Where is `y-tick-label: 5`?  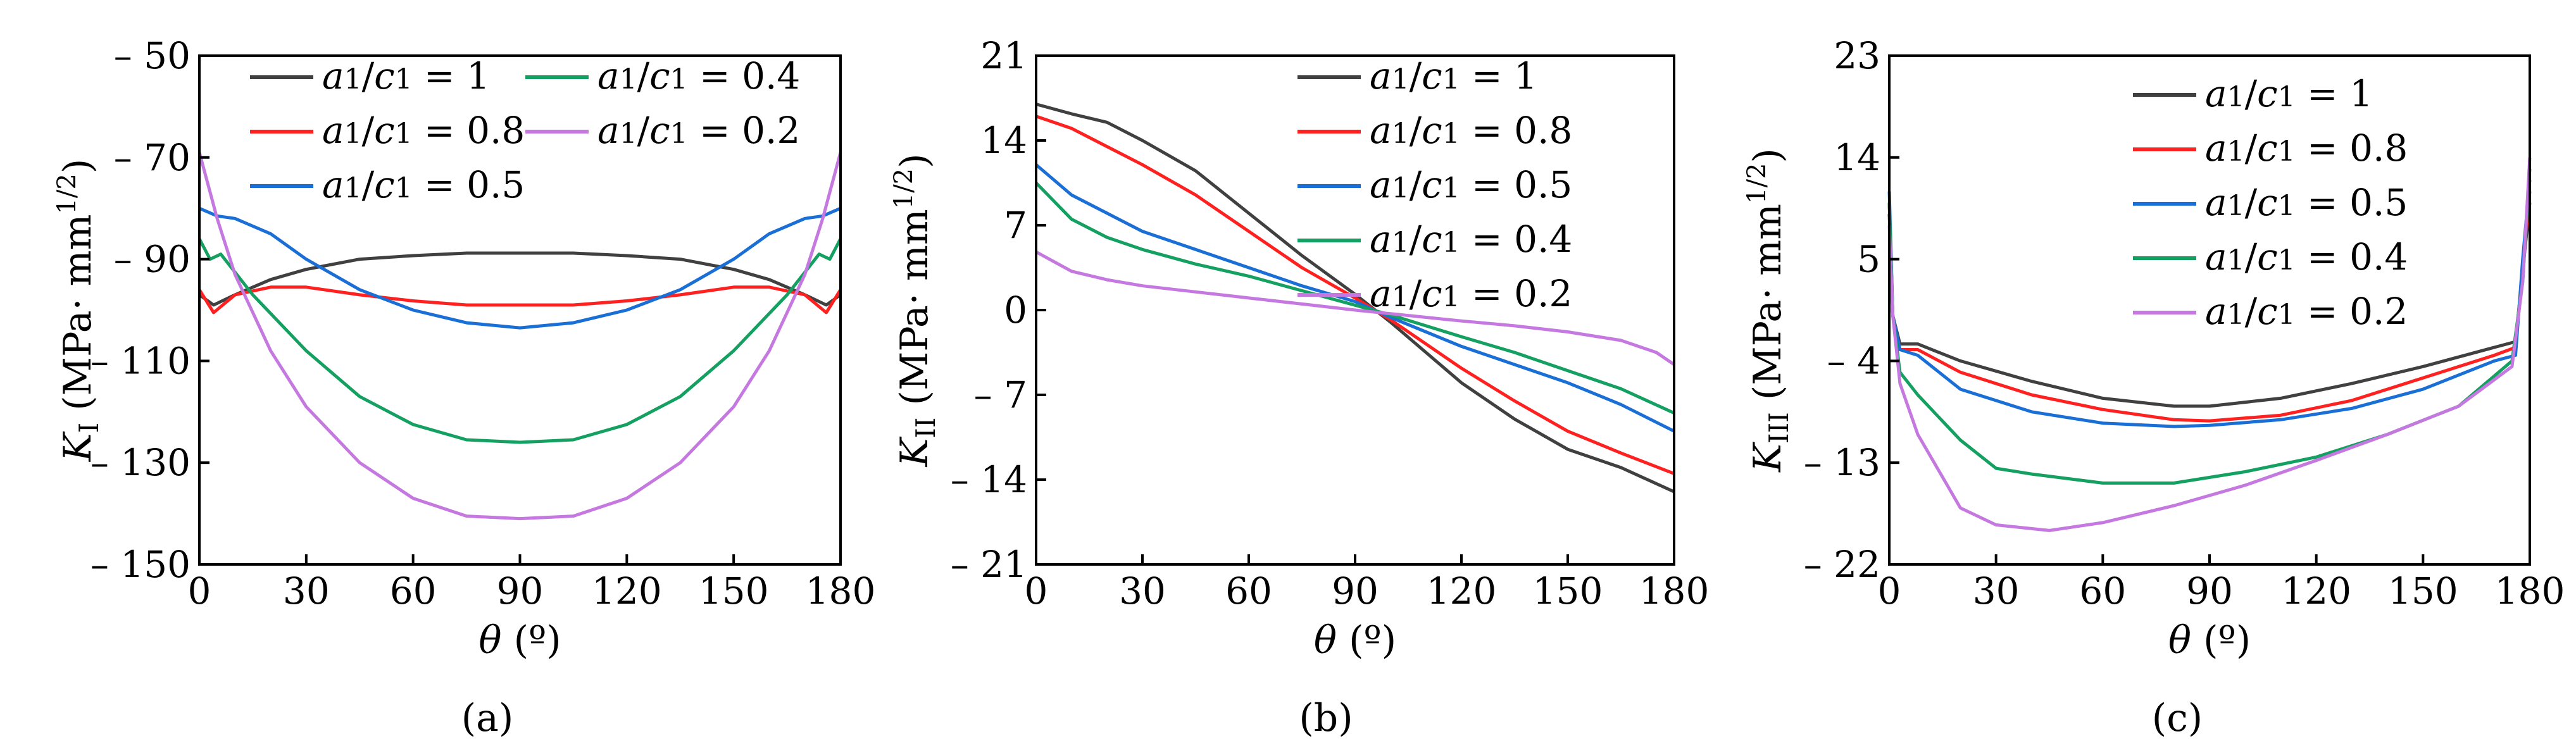 y-tick-label: 5 is located at coordinates (1868, 259).